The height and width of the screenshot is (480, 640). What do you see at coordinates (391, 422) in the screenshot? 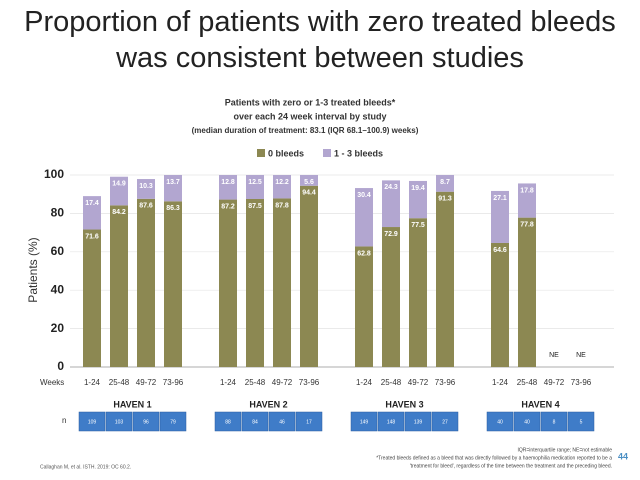
I see `n-value: 148` at bounding box center [391, 422].